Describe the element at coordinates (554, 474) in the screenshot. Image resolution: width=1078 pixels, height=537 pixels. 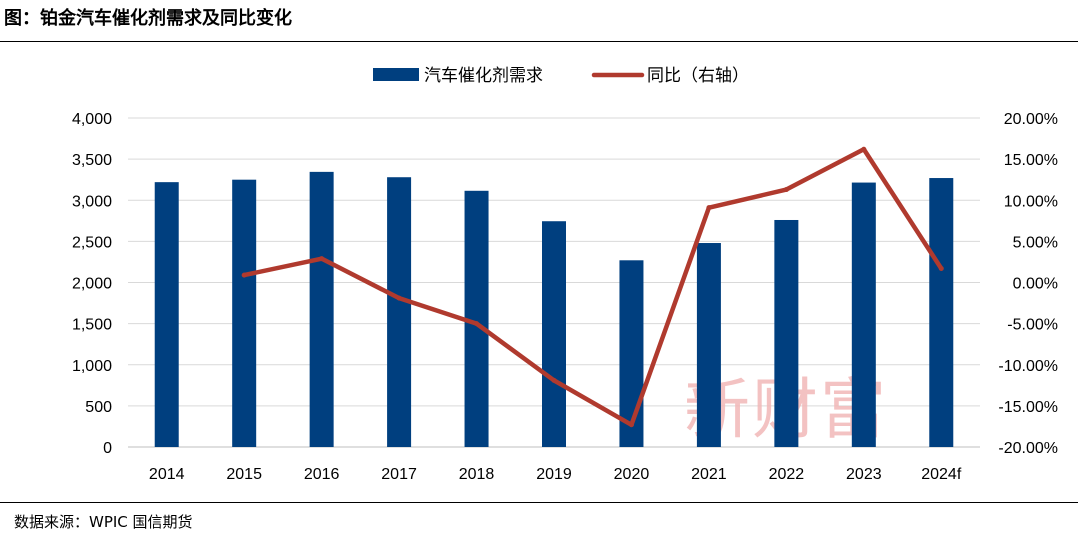
I see `x-tick-label: 2019` at that location.